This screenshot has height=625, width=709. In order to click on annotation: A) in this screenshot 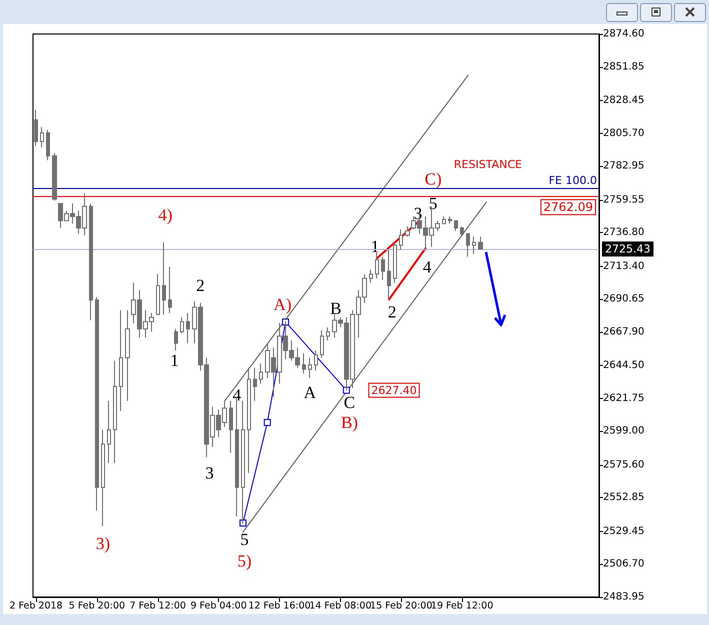, I will do `click(283, 304)`.